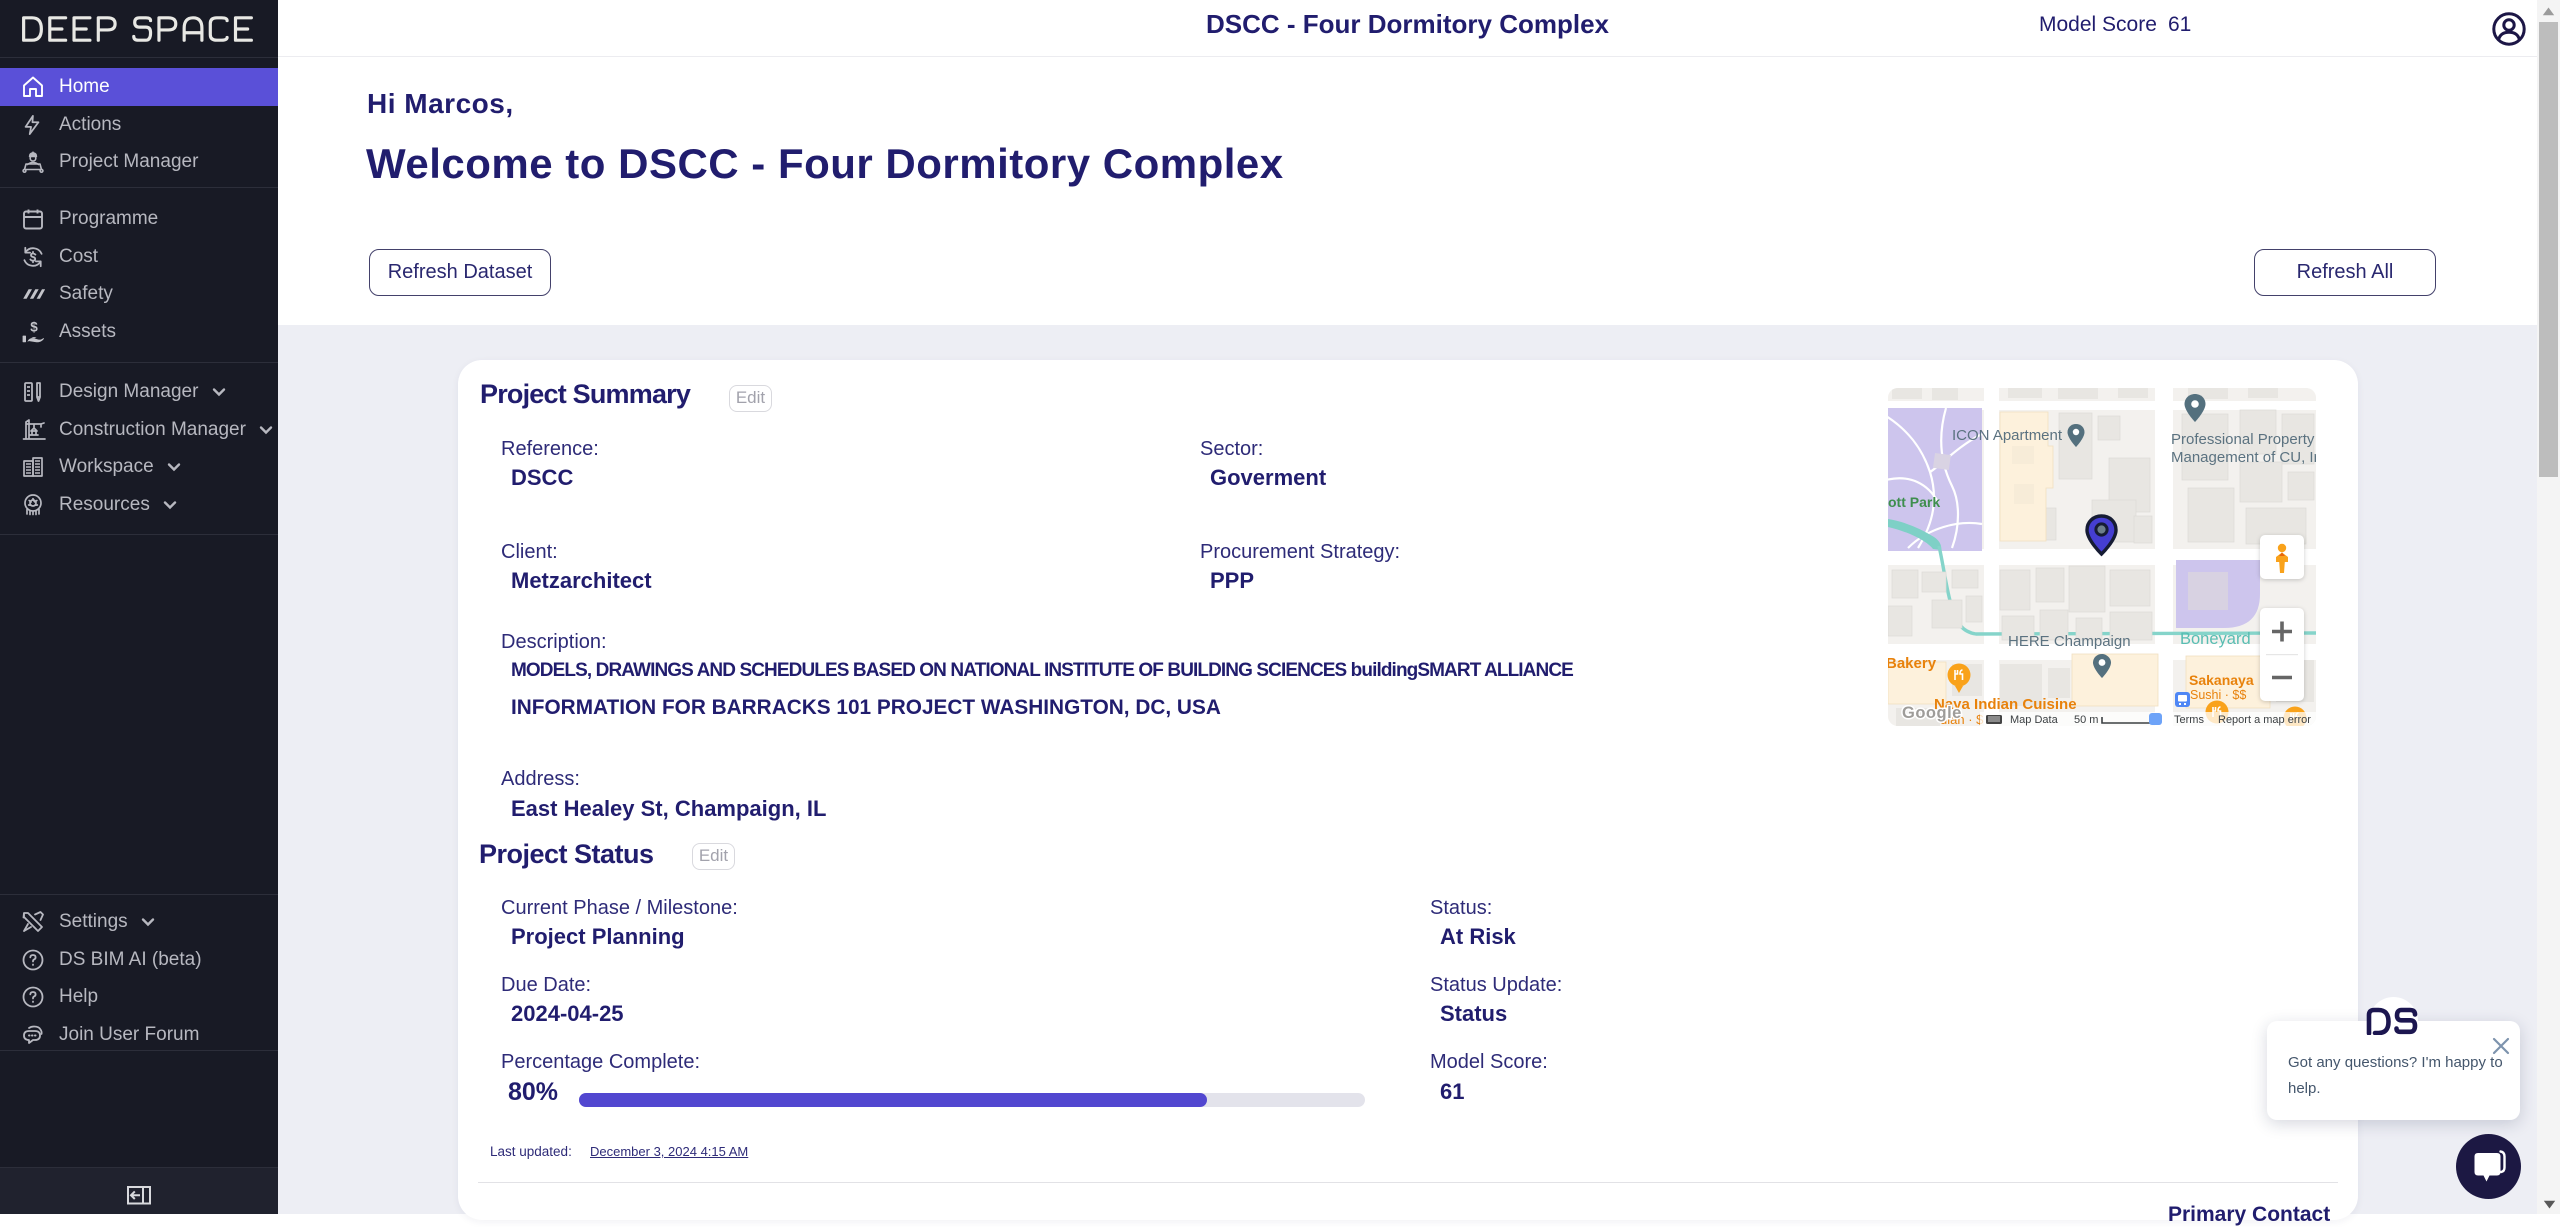 This screenshot has height=1227, width=2560. Describe the element at coordinates (2221, 680) in the screenshot. I see `svg-text: Sakanaya` at that location.